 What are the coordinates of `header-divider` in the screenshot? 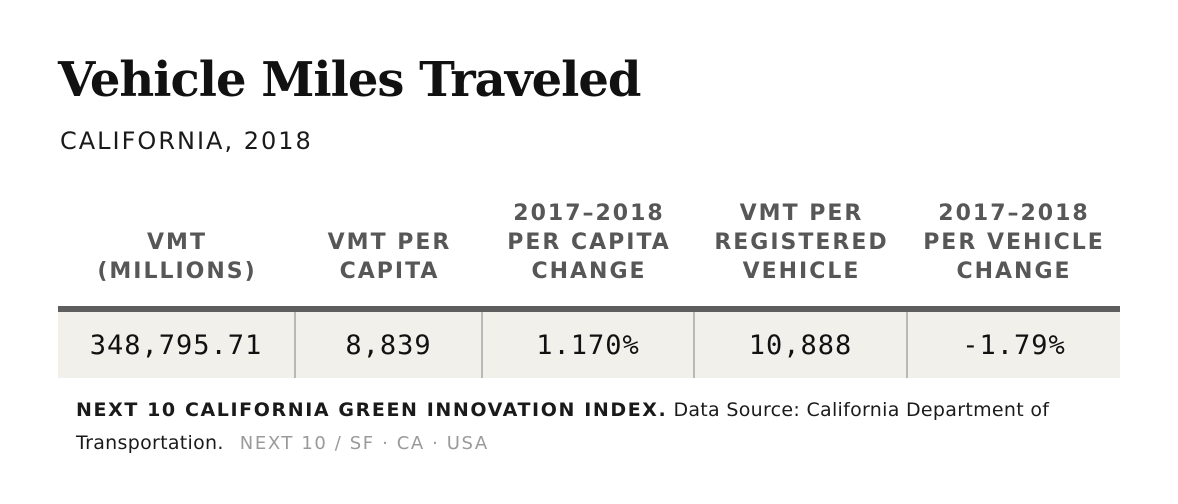 It's located at (589, 309).